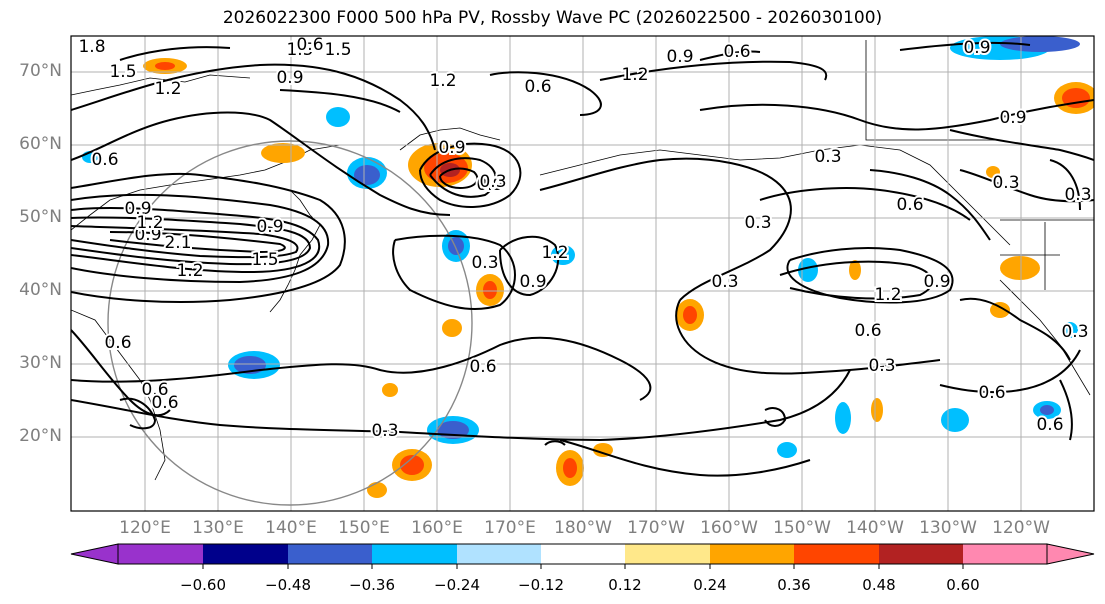  What do you see at coordinates (291, 528) in the screenshot?
I see `lon-label: 140°E` at bounding box center [291, 528].